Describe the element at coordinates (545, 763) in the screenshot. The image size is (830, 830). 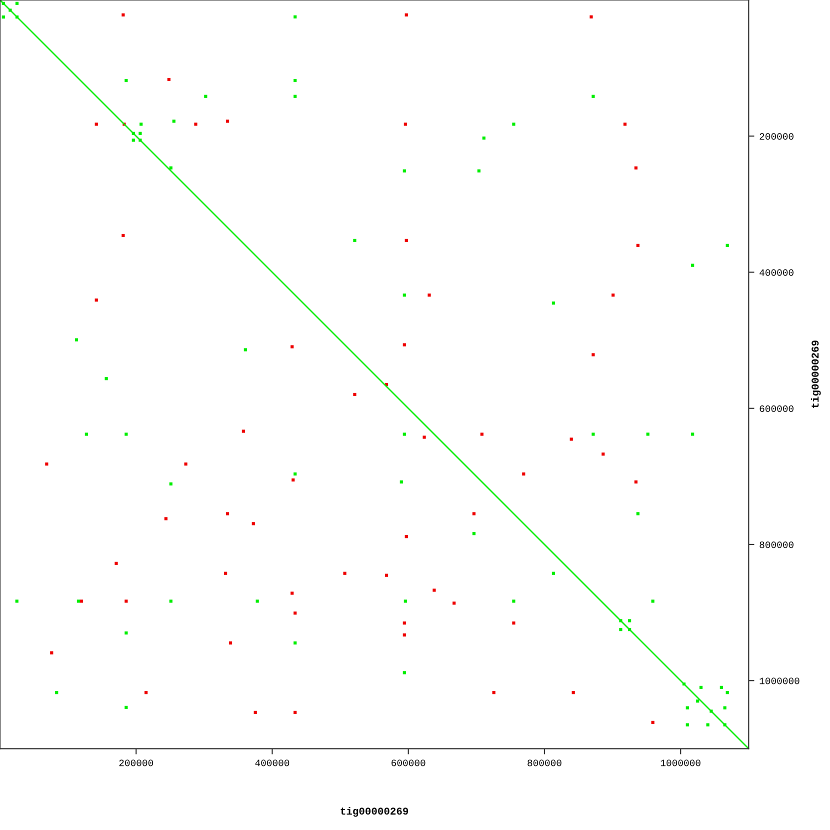
I see `x-tick-label: 800000` at that location.